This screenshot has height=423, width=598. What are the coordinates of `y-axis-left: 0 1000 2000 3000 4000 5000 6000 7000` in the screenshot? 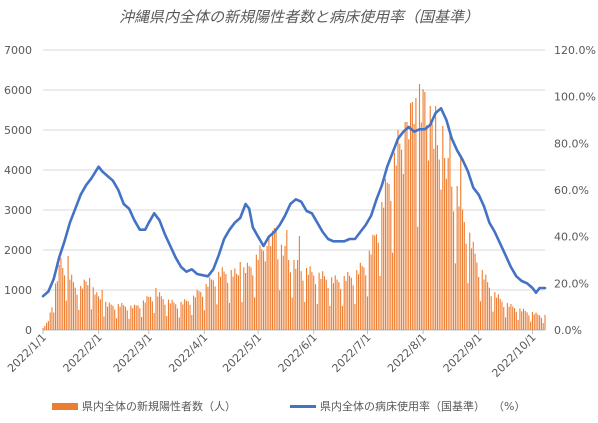 It's located at (18, 190).